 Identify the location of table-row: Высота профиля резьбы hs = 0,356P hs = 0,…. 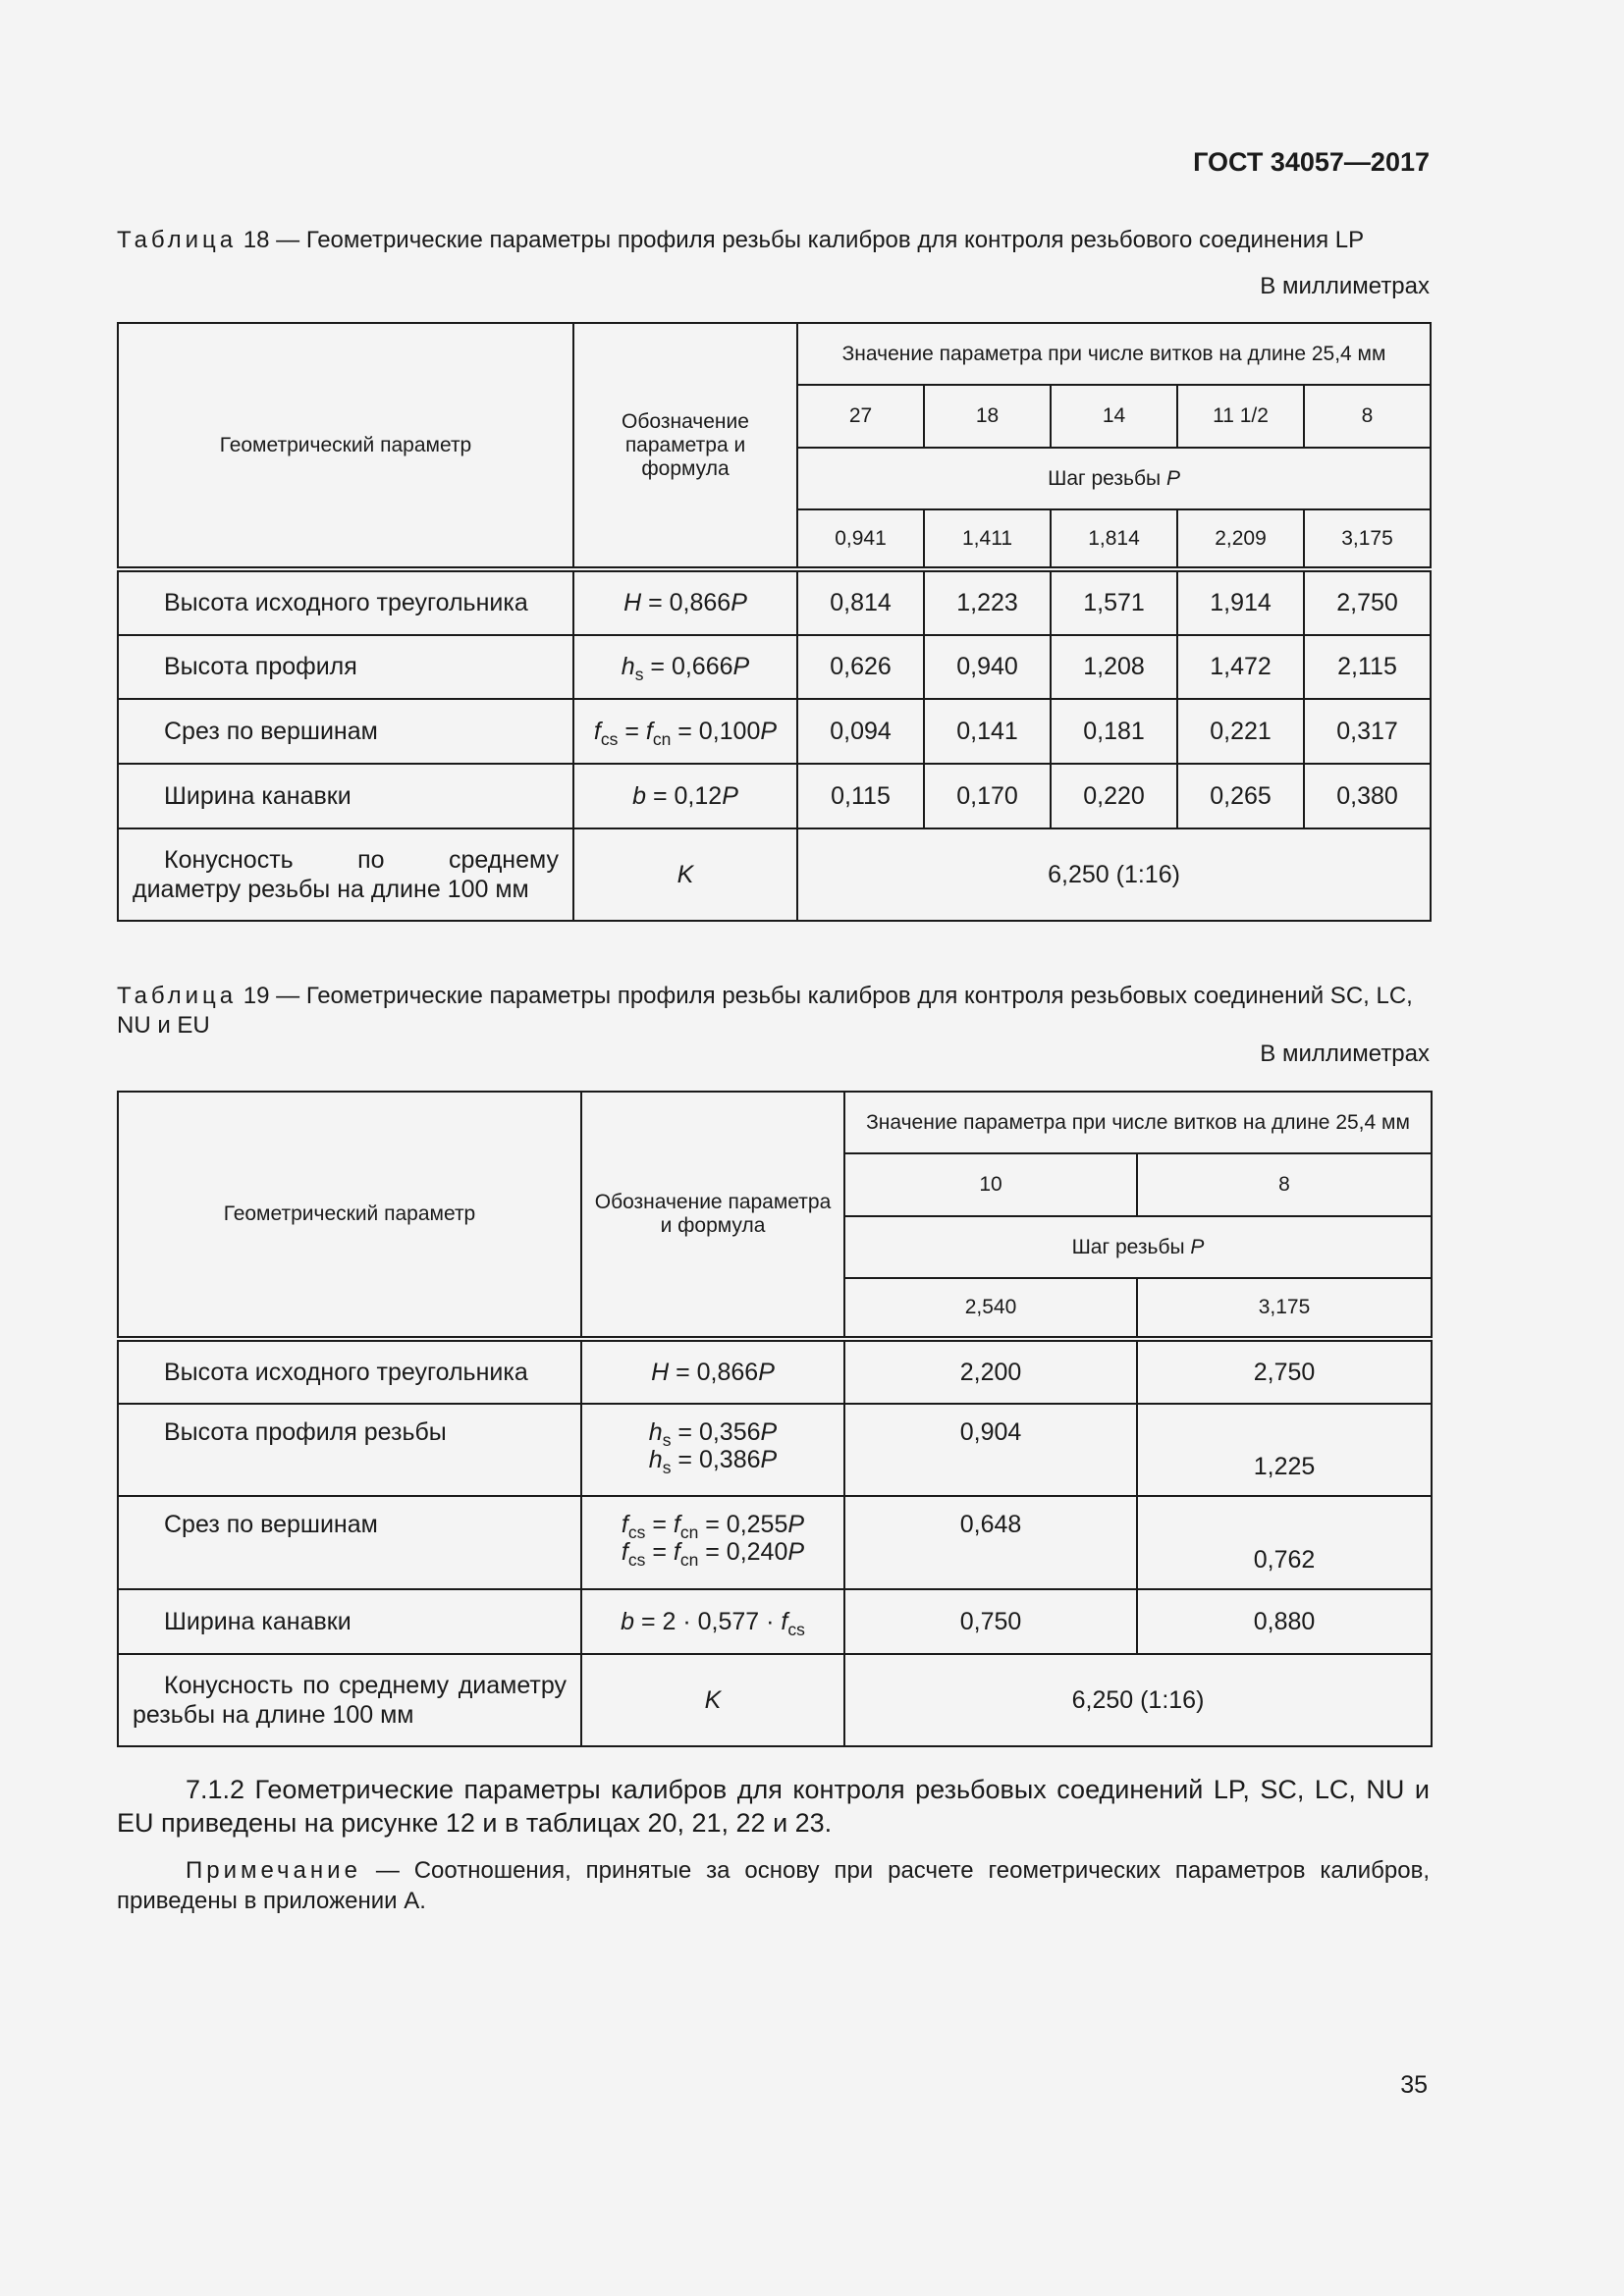
(775, 1450).